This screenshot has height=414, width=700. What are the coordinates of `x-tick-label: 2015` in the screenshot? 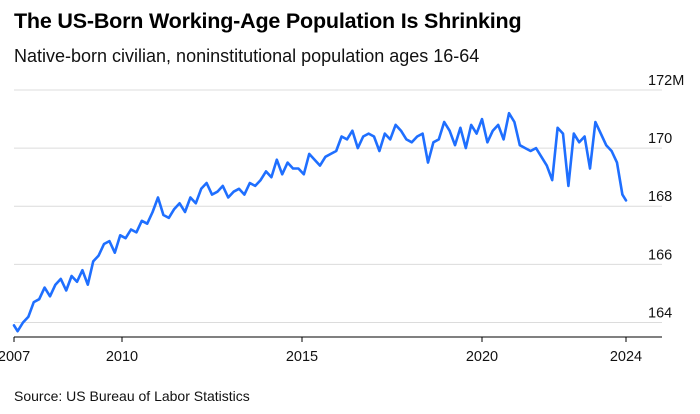 It's located at (302, 357).